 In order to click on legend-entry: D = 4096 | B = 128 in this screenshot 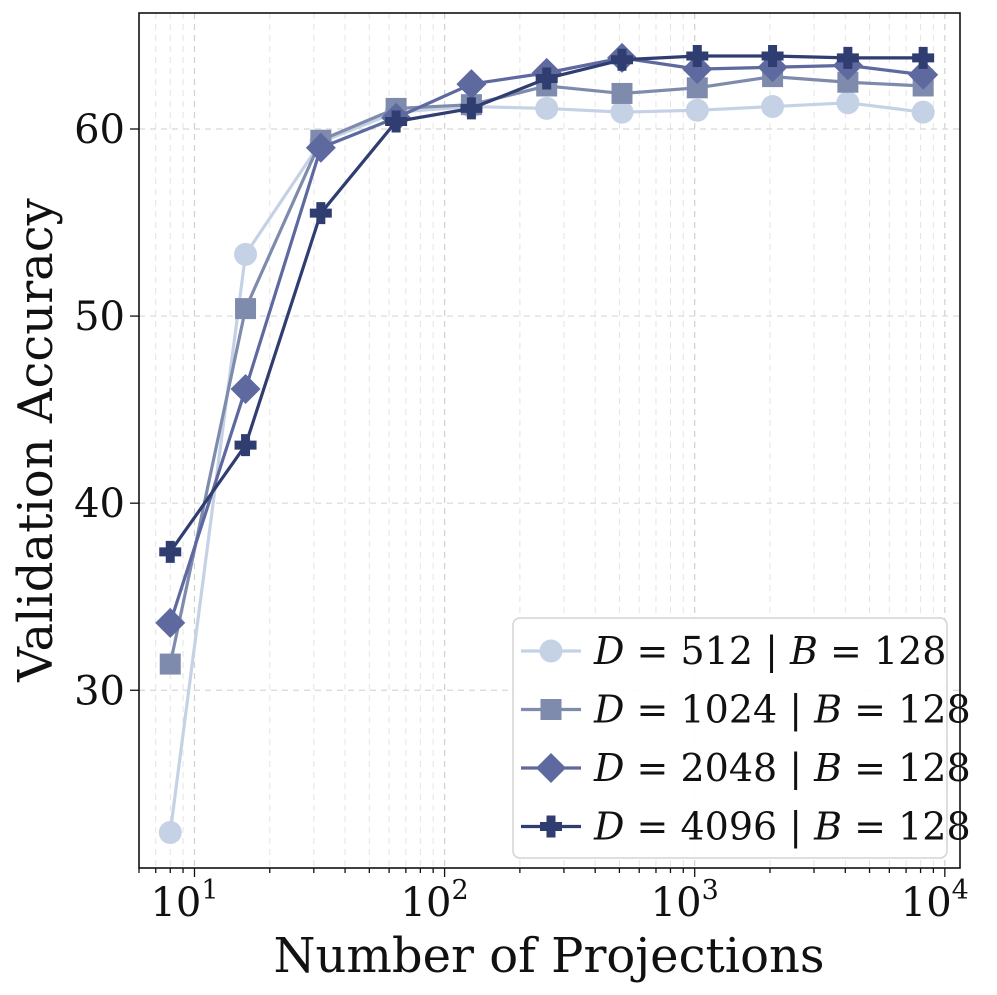, I will do `click(746, 827)`.